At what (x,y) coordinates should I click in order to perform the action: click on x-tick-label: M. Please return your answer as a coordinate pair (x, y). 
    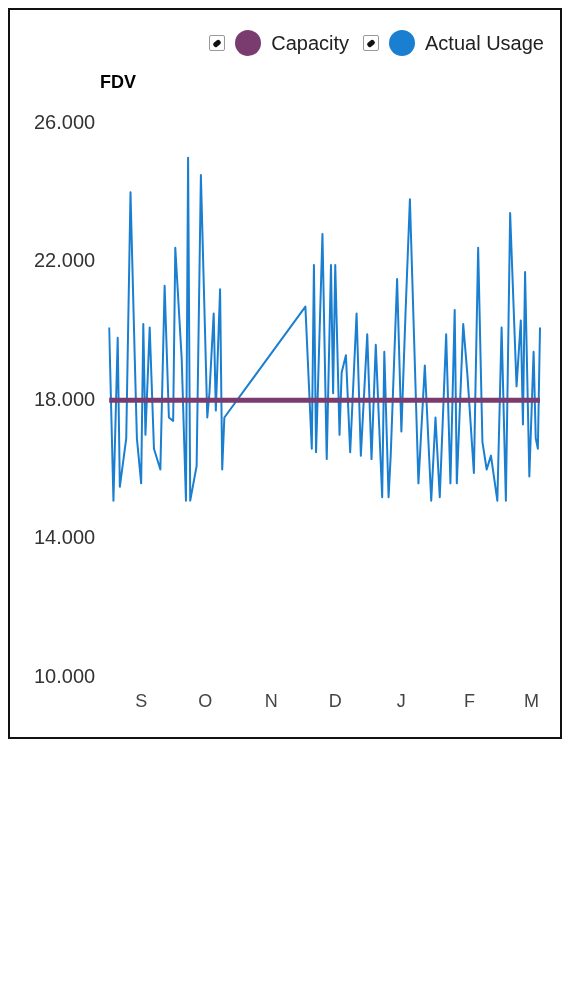
    Looking at the image, I should click on (531, 701).